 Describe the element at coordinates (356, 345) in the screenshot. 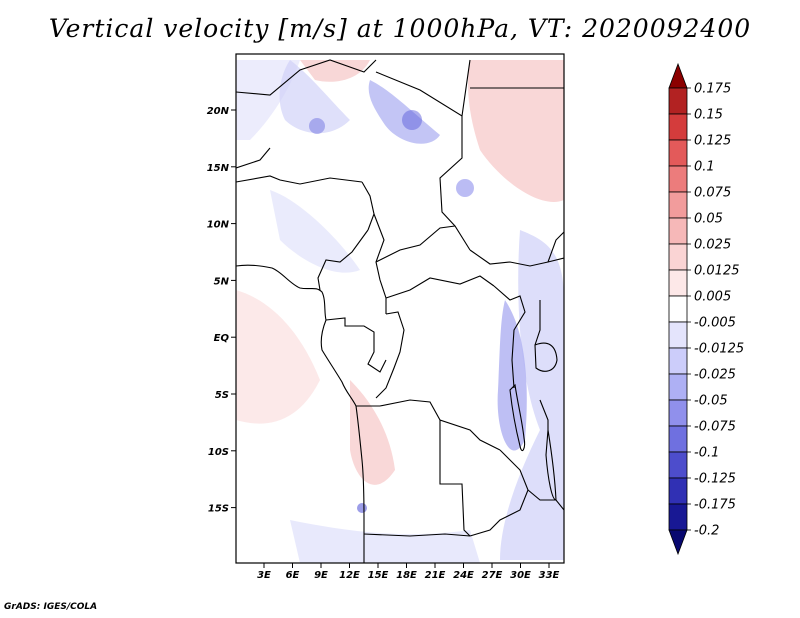

I see `border-congo-gabon` at that location.